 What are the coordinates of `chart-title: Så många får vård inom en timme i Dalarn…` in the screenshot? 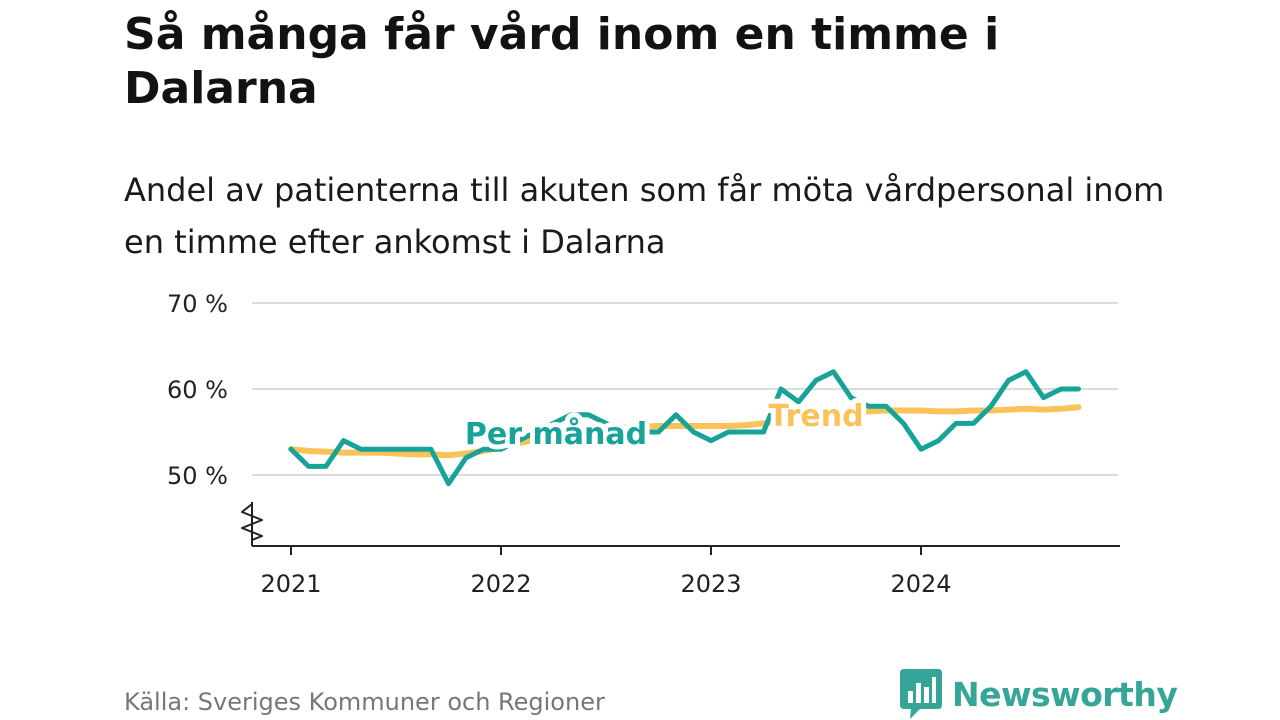 It's located at (562, 61).